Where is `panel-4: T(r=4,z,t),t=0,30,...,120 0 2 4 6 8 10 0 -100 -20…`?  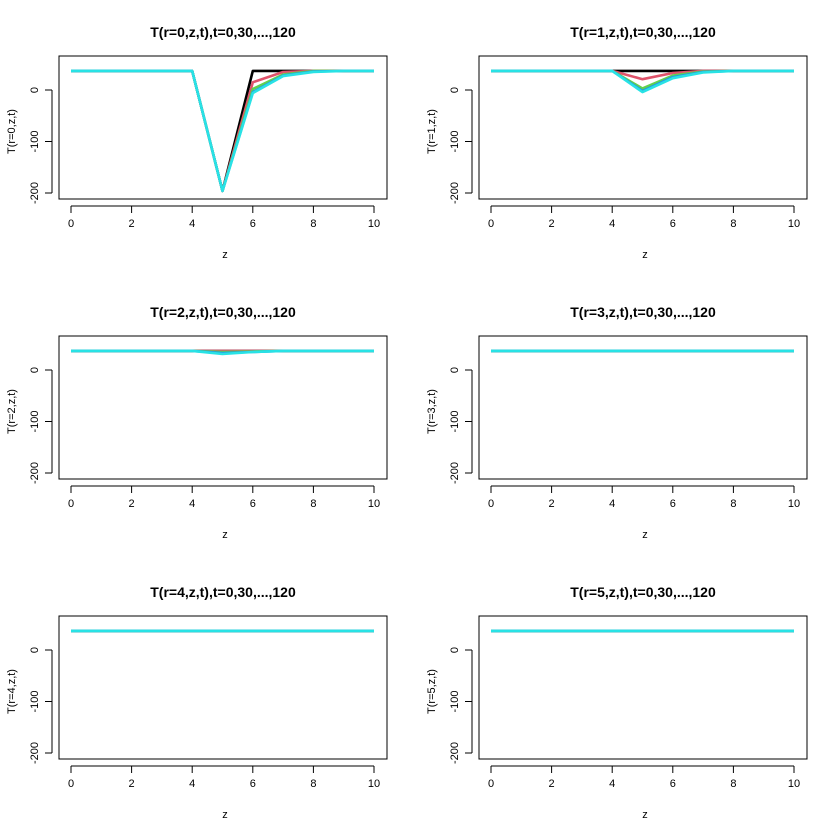 panel-4: T(r=4,z,t),t=0,30,...,120 0 2 4 6 8 10 0 -100 -20… is located at coordinates (197, 702).